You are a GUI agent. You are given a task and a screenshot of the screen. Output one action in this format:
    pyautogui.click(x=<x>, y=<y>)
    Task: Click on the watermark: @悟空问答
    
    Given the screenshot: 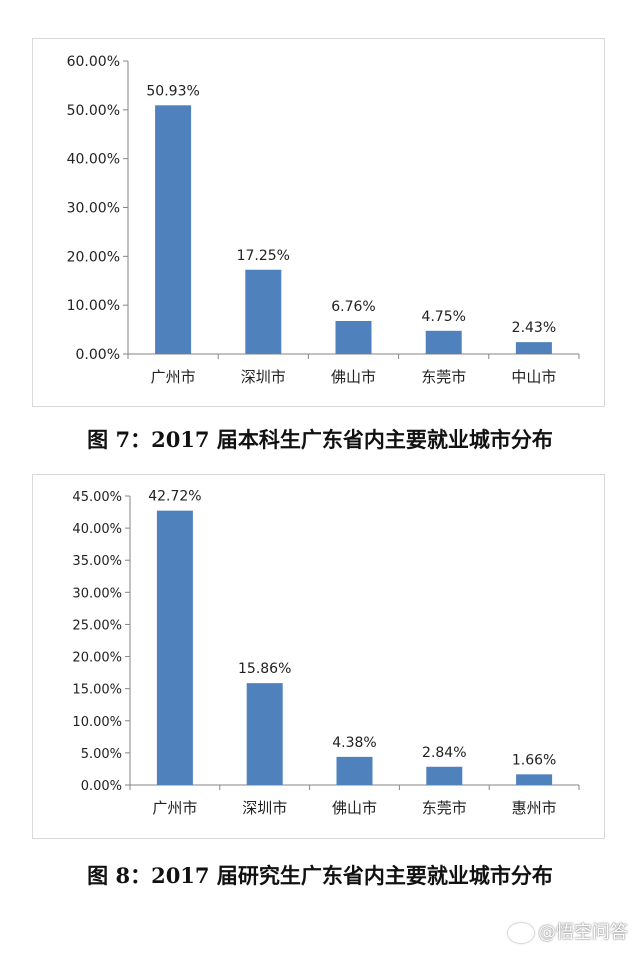 What is the action you would take?
    pyautogui.click(x=568, y=931)
    